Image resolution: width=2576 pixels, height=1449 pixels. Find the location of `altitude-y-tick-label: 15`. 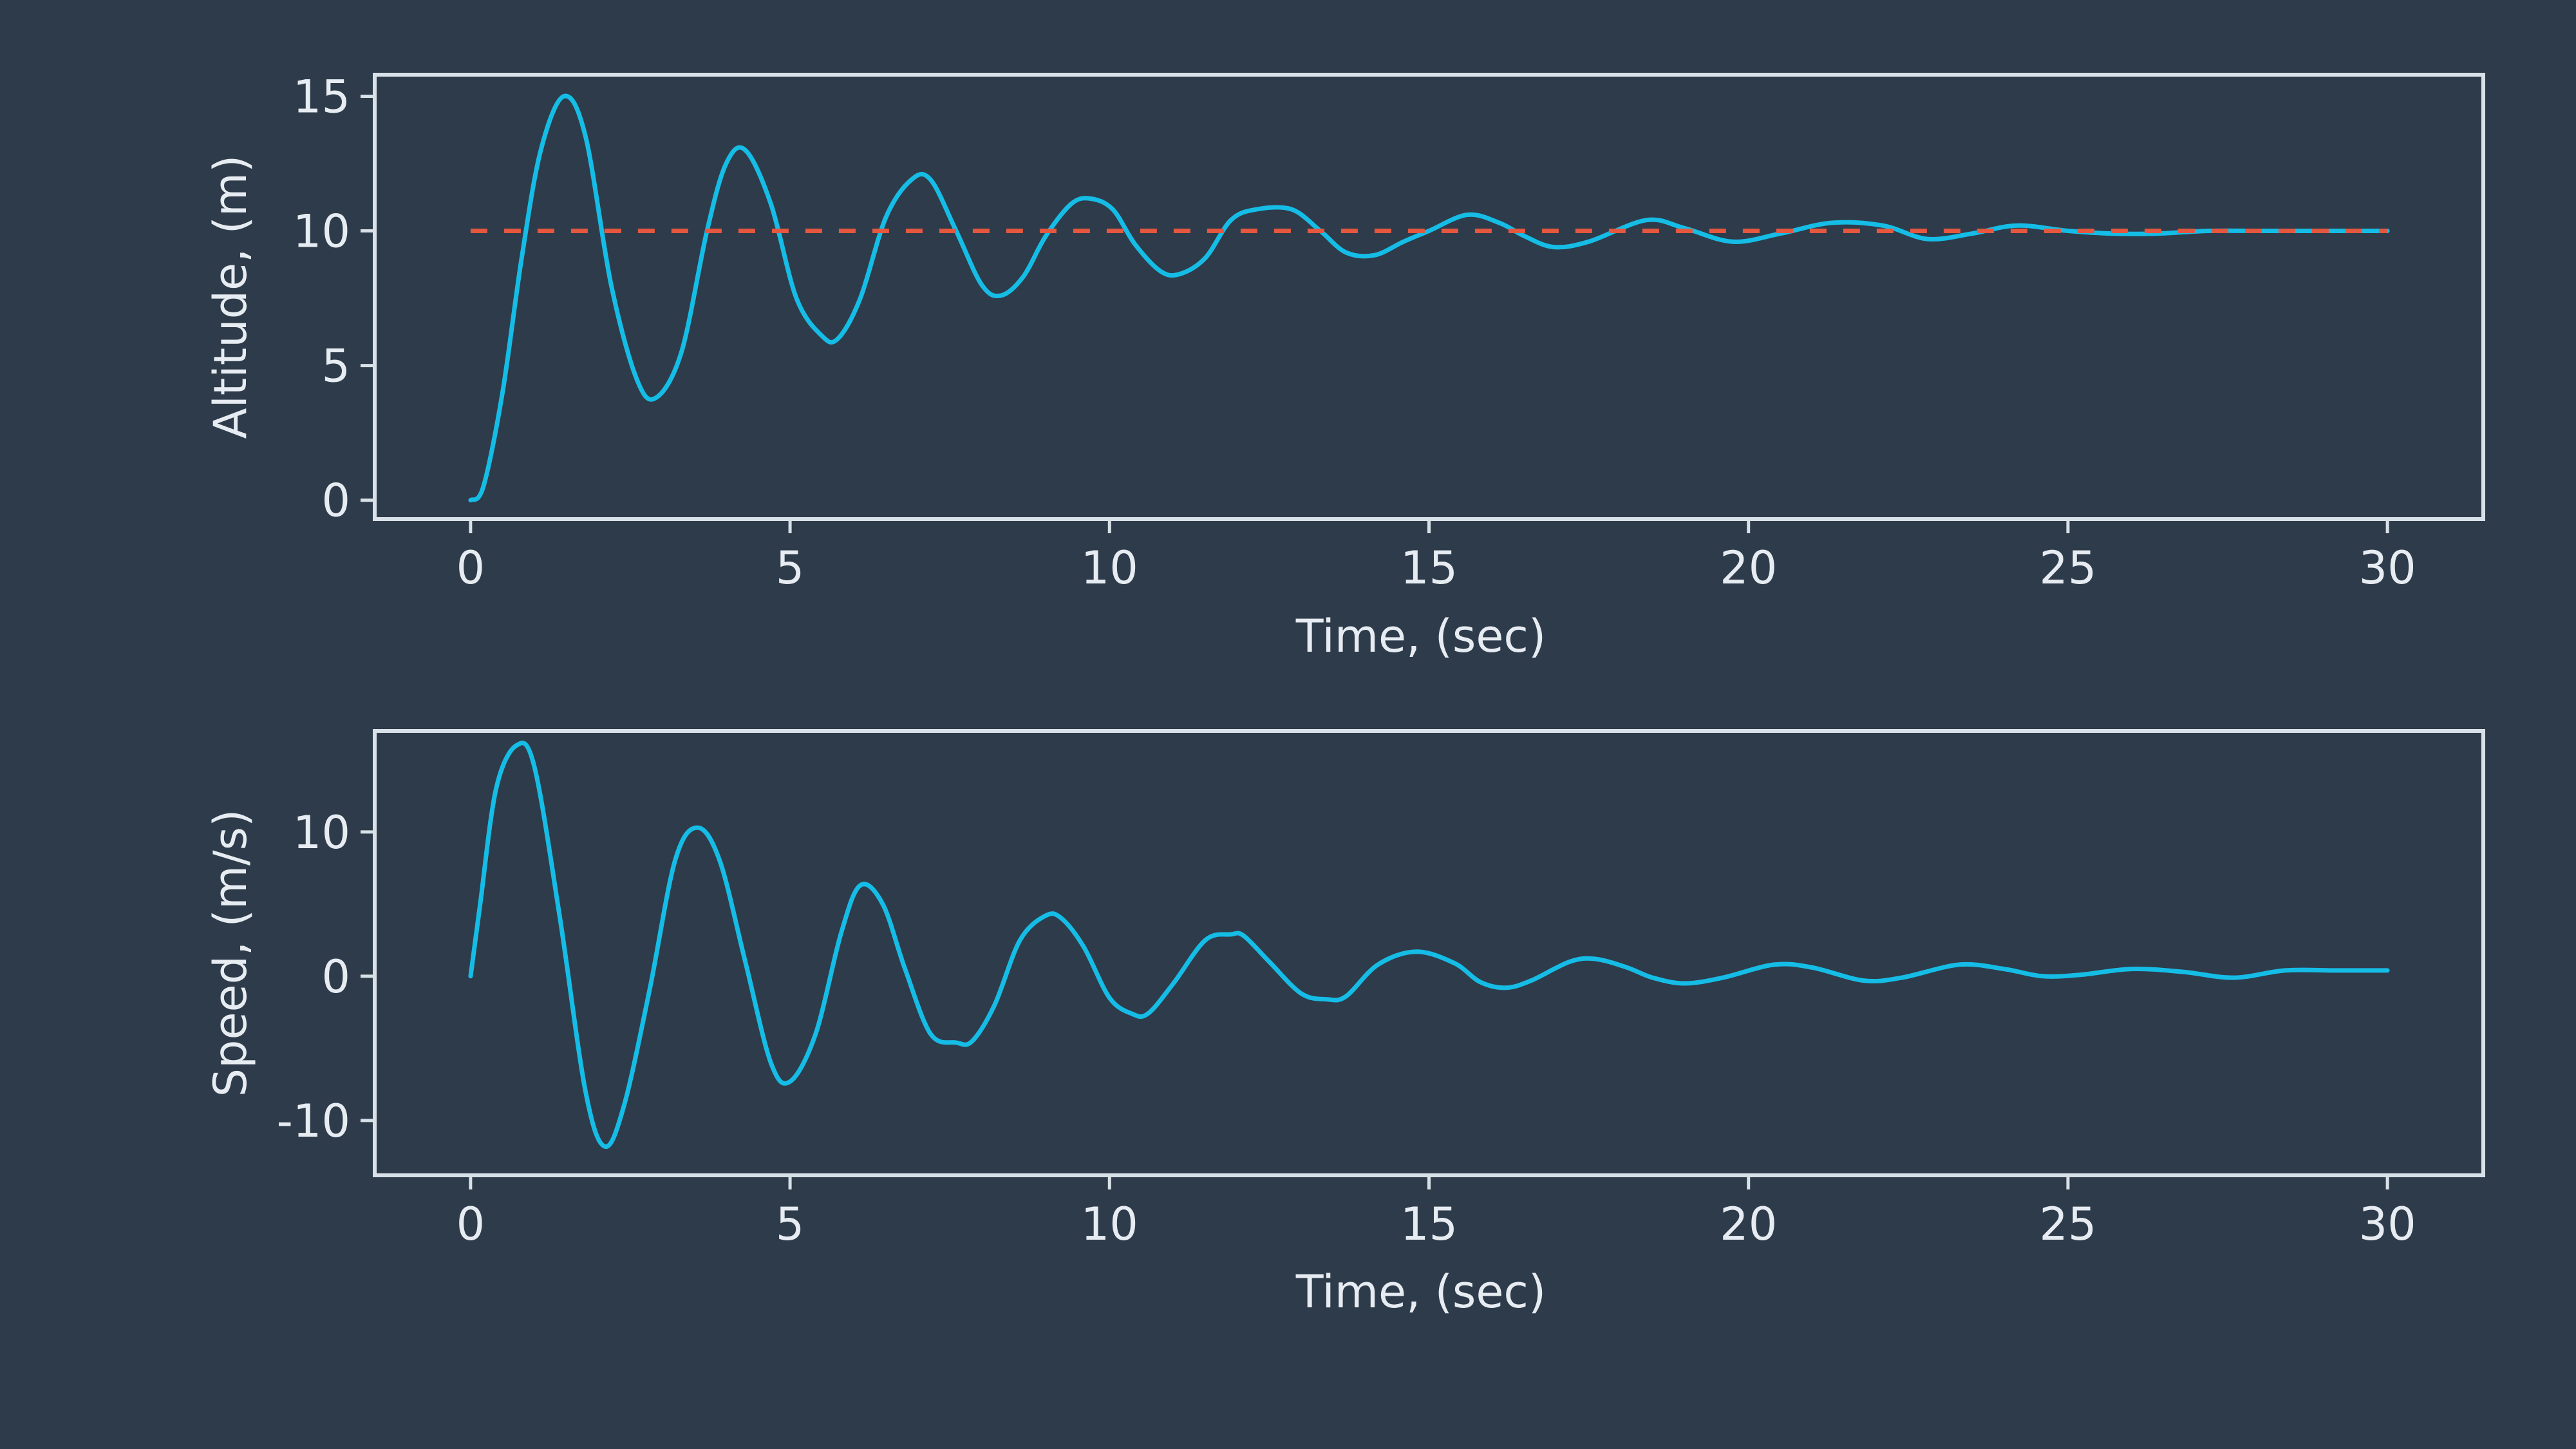

altitude-y-tick-label: 15 is located at coordinates (321, 96).